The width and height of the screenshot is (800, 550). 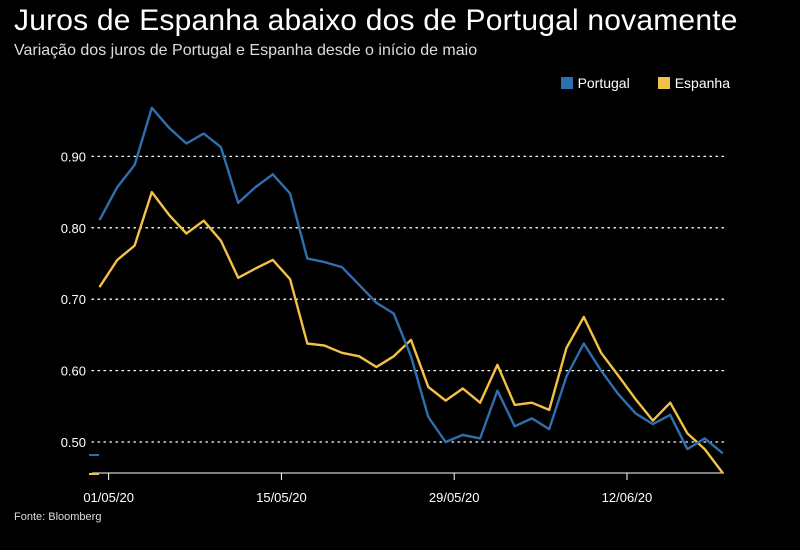 What do you see at coordinates (108, 497) in the screenshot?
I see `x-tick-label: 01/05/20` at bounding box center [108, 497].